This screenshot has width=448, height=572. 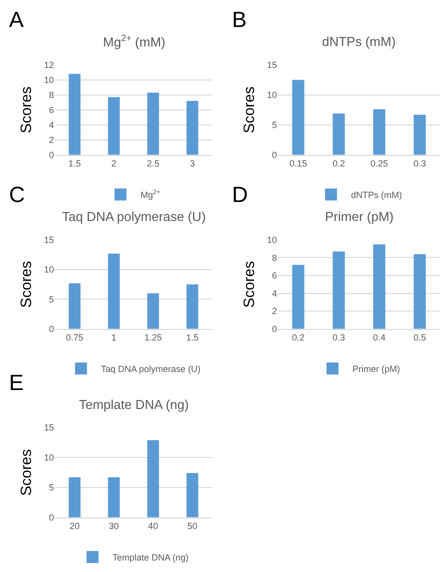 I want to click on y-tick-label: 12, so click(x=49, y=65).